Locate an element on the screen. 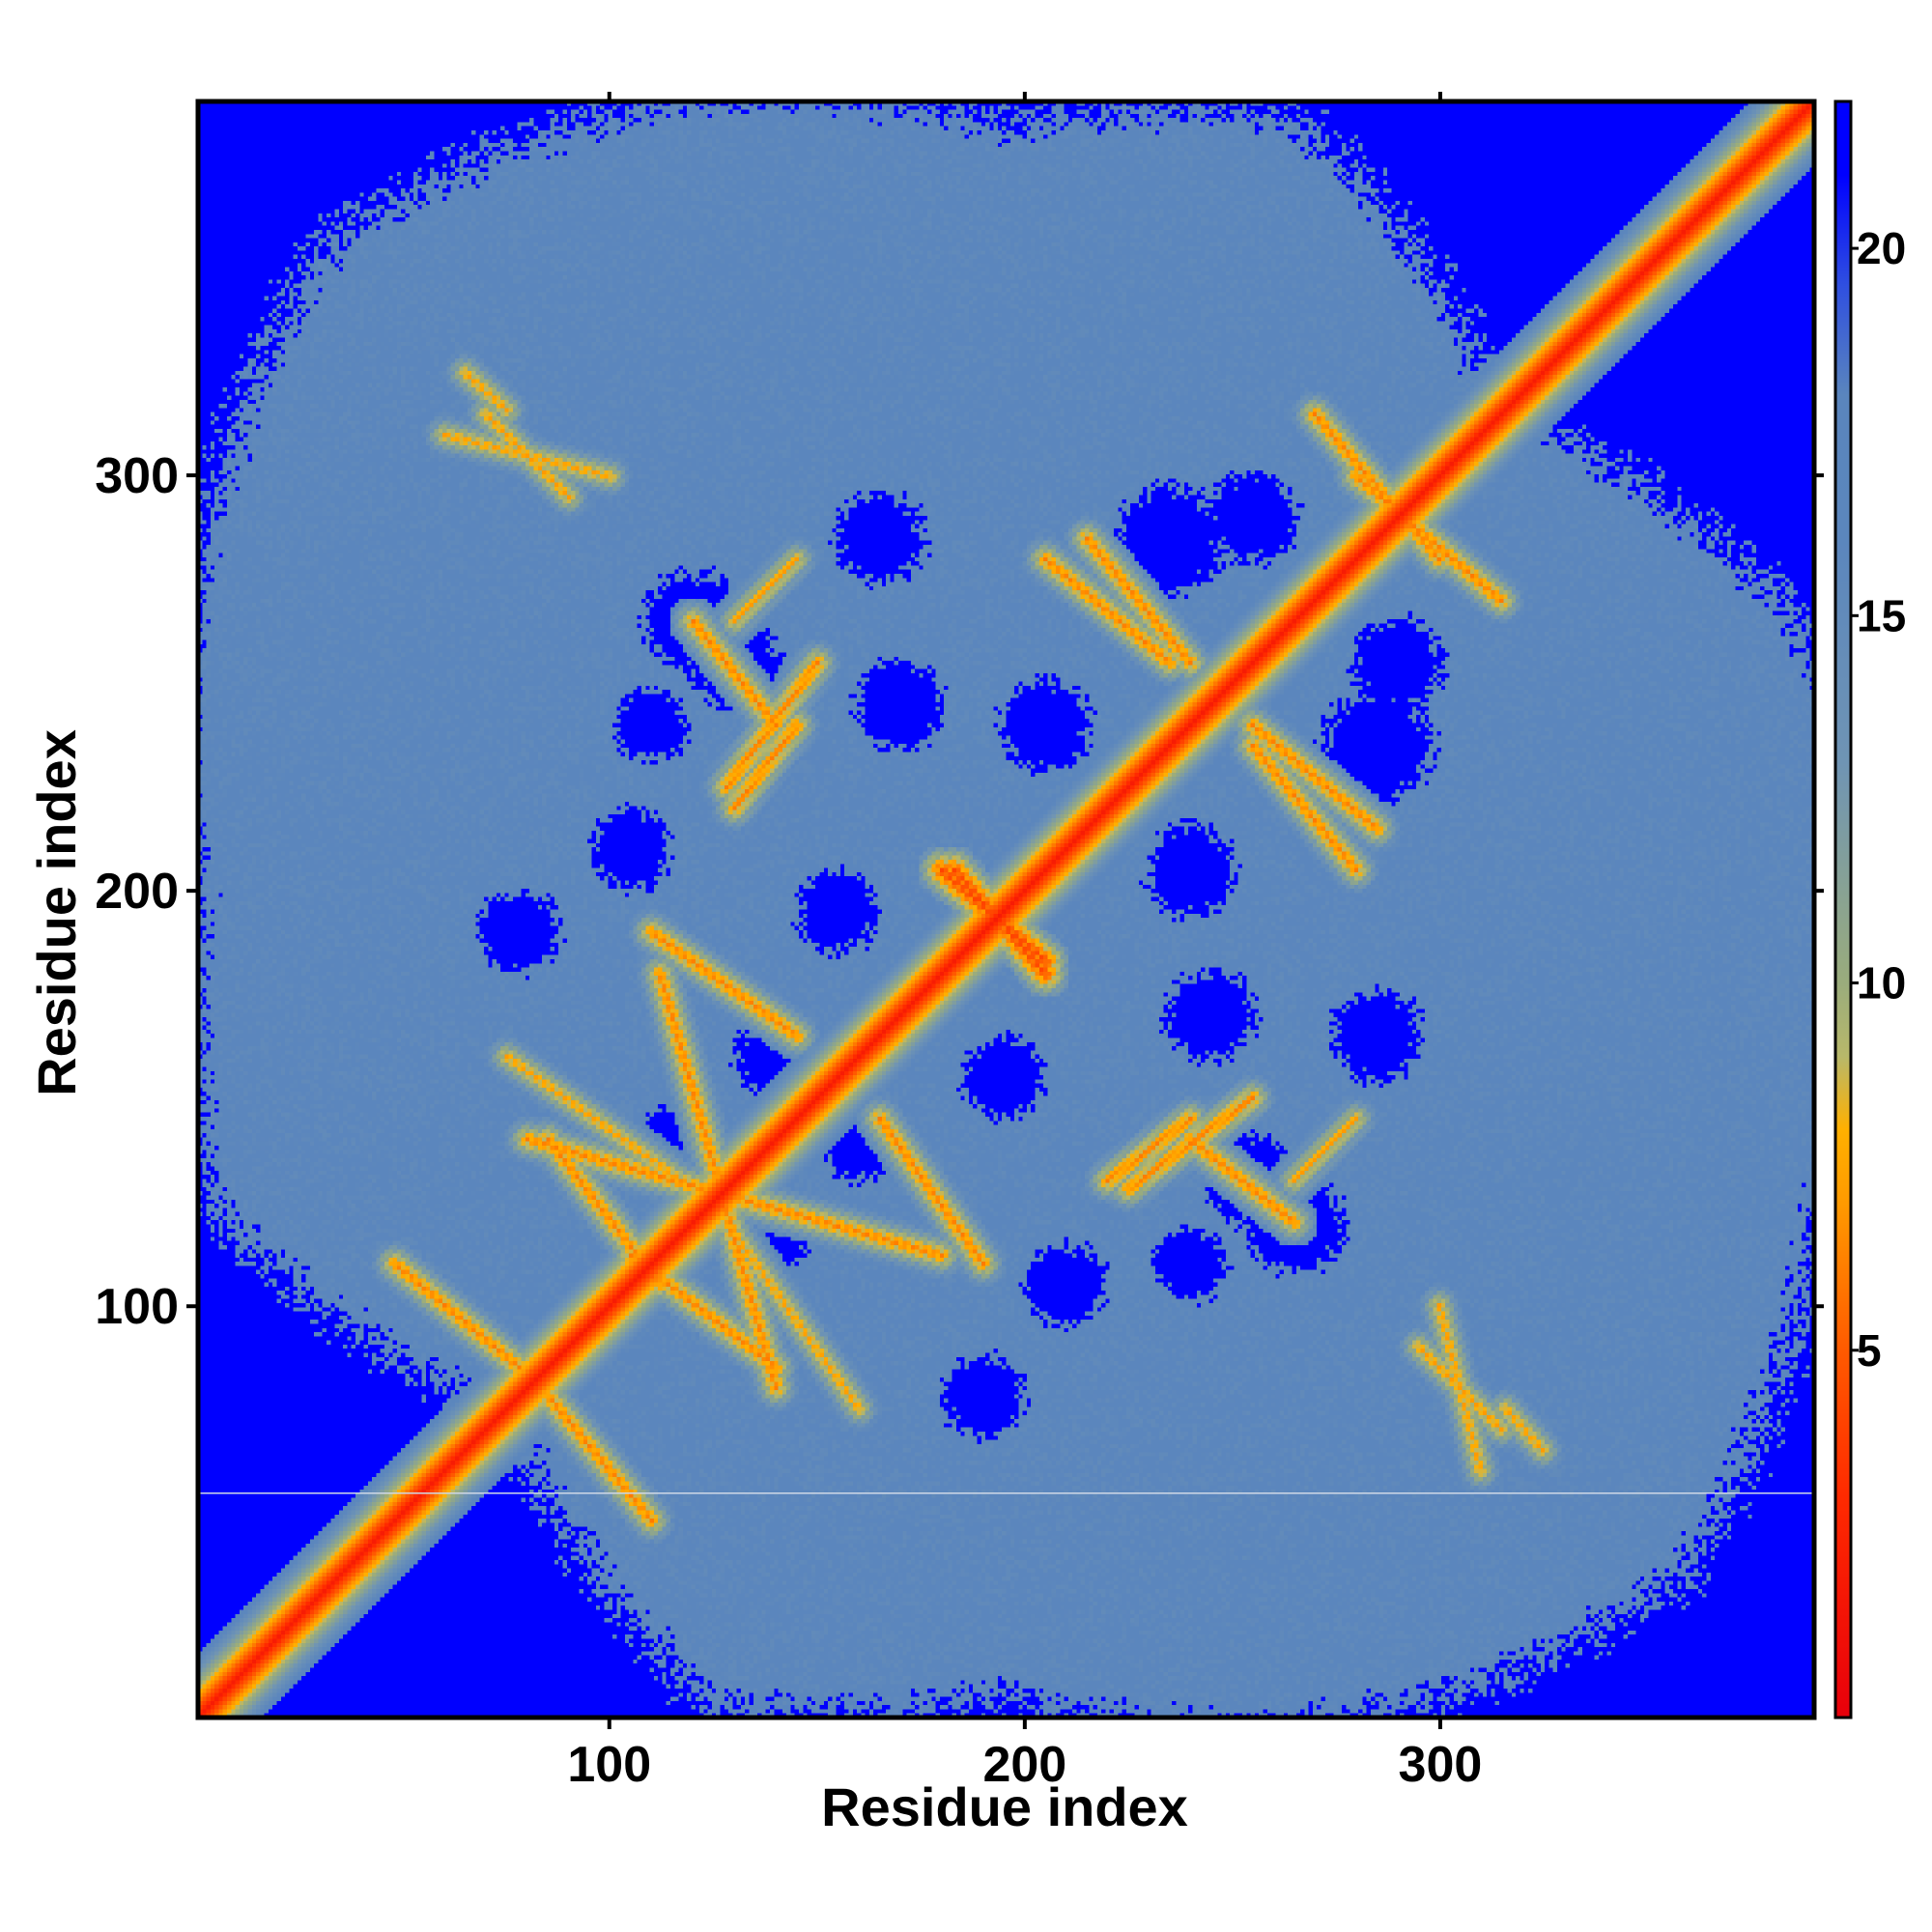 Image resolution: width=1932 pixels, height=1932 pixels. x-tick-label: 200 is located at coordinates (1024, 1765).